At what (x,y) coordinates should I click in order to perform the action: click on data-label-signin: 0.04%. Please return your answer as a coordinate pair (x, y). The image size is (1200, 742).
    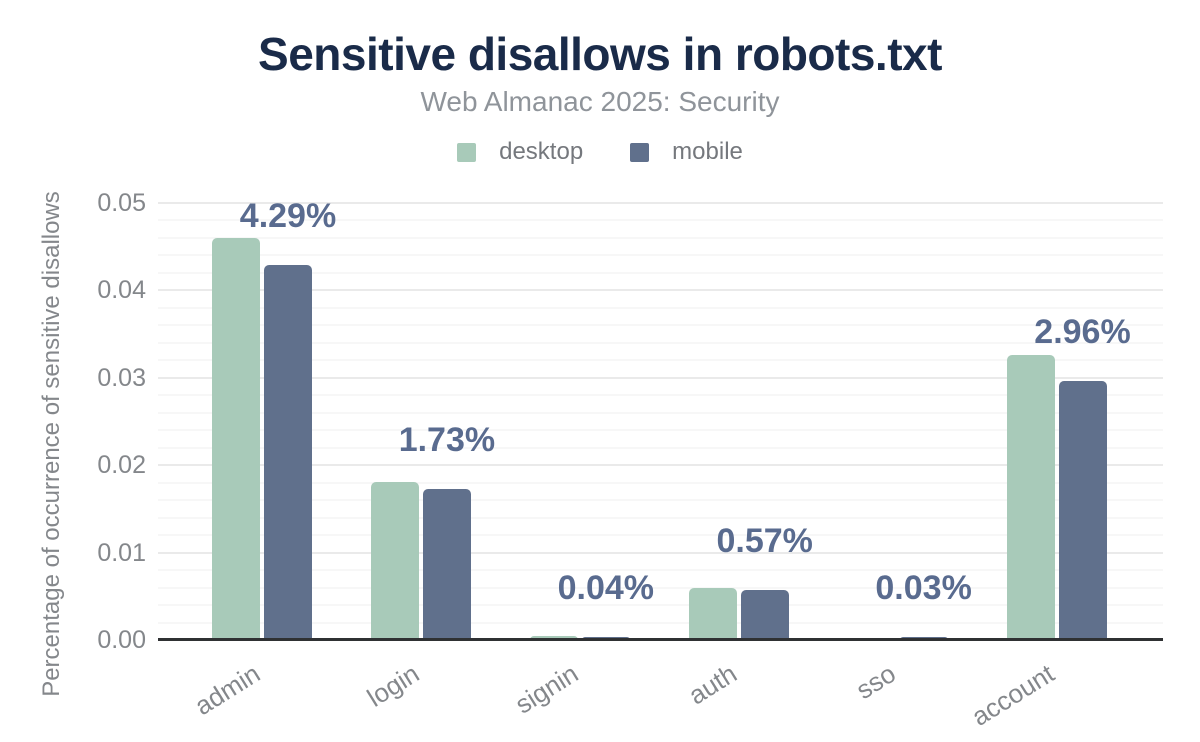
    Looking at the image, I should click on (605, 587).